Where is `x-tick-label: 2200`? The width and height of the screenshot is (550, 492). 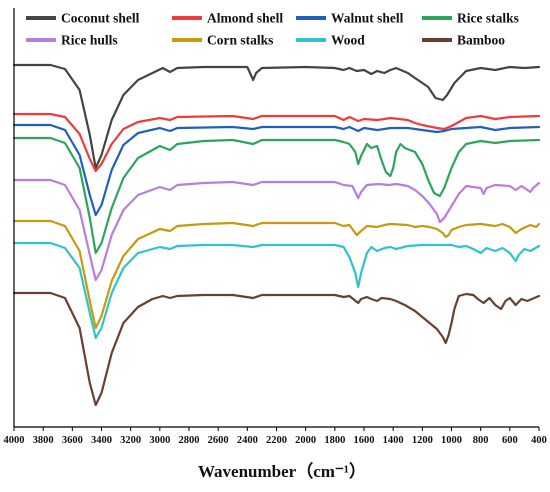
x-tick-label: 2200 is located at coordinates (276, 440).